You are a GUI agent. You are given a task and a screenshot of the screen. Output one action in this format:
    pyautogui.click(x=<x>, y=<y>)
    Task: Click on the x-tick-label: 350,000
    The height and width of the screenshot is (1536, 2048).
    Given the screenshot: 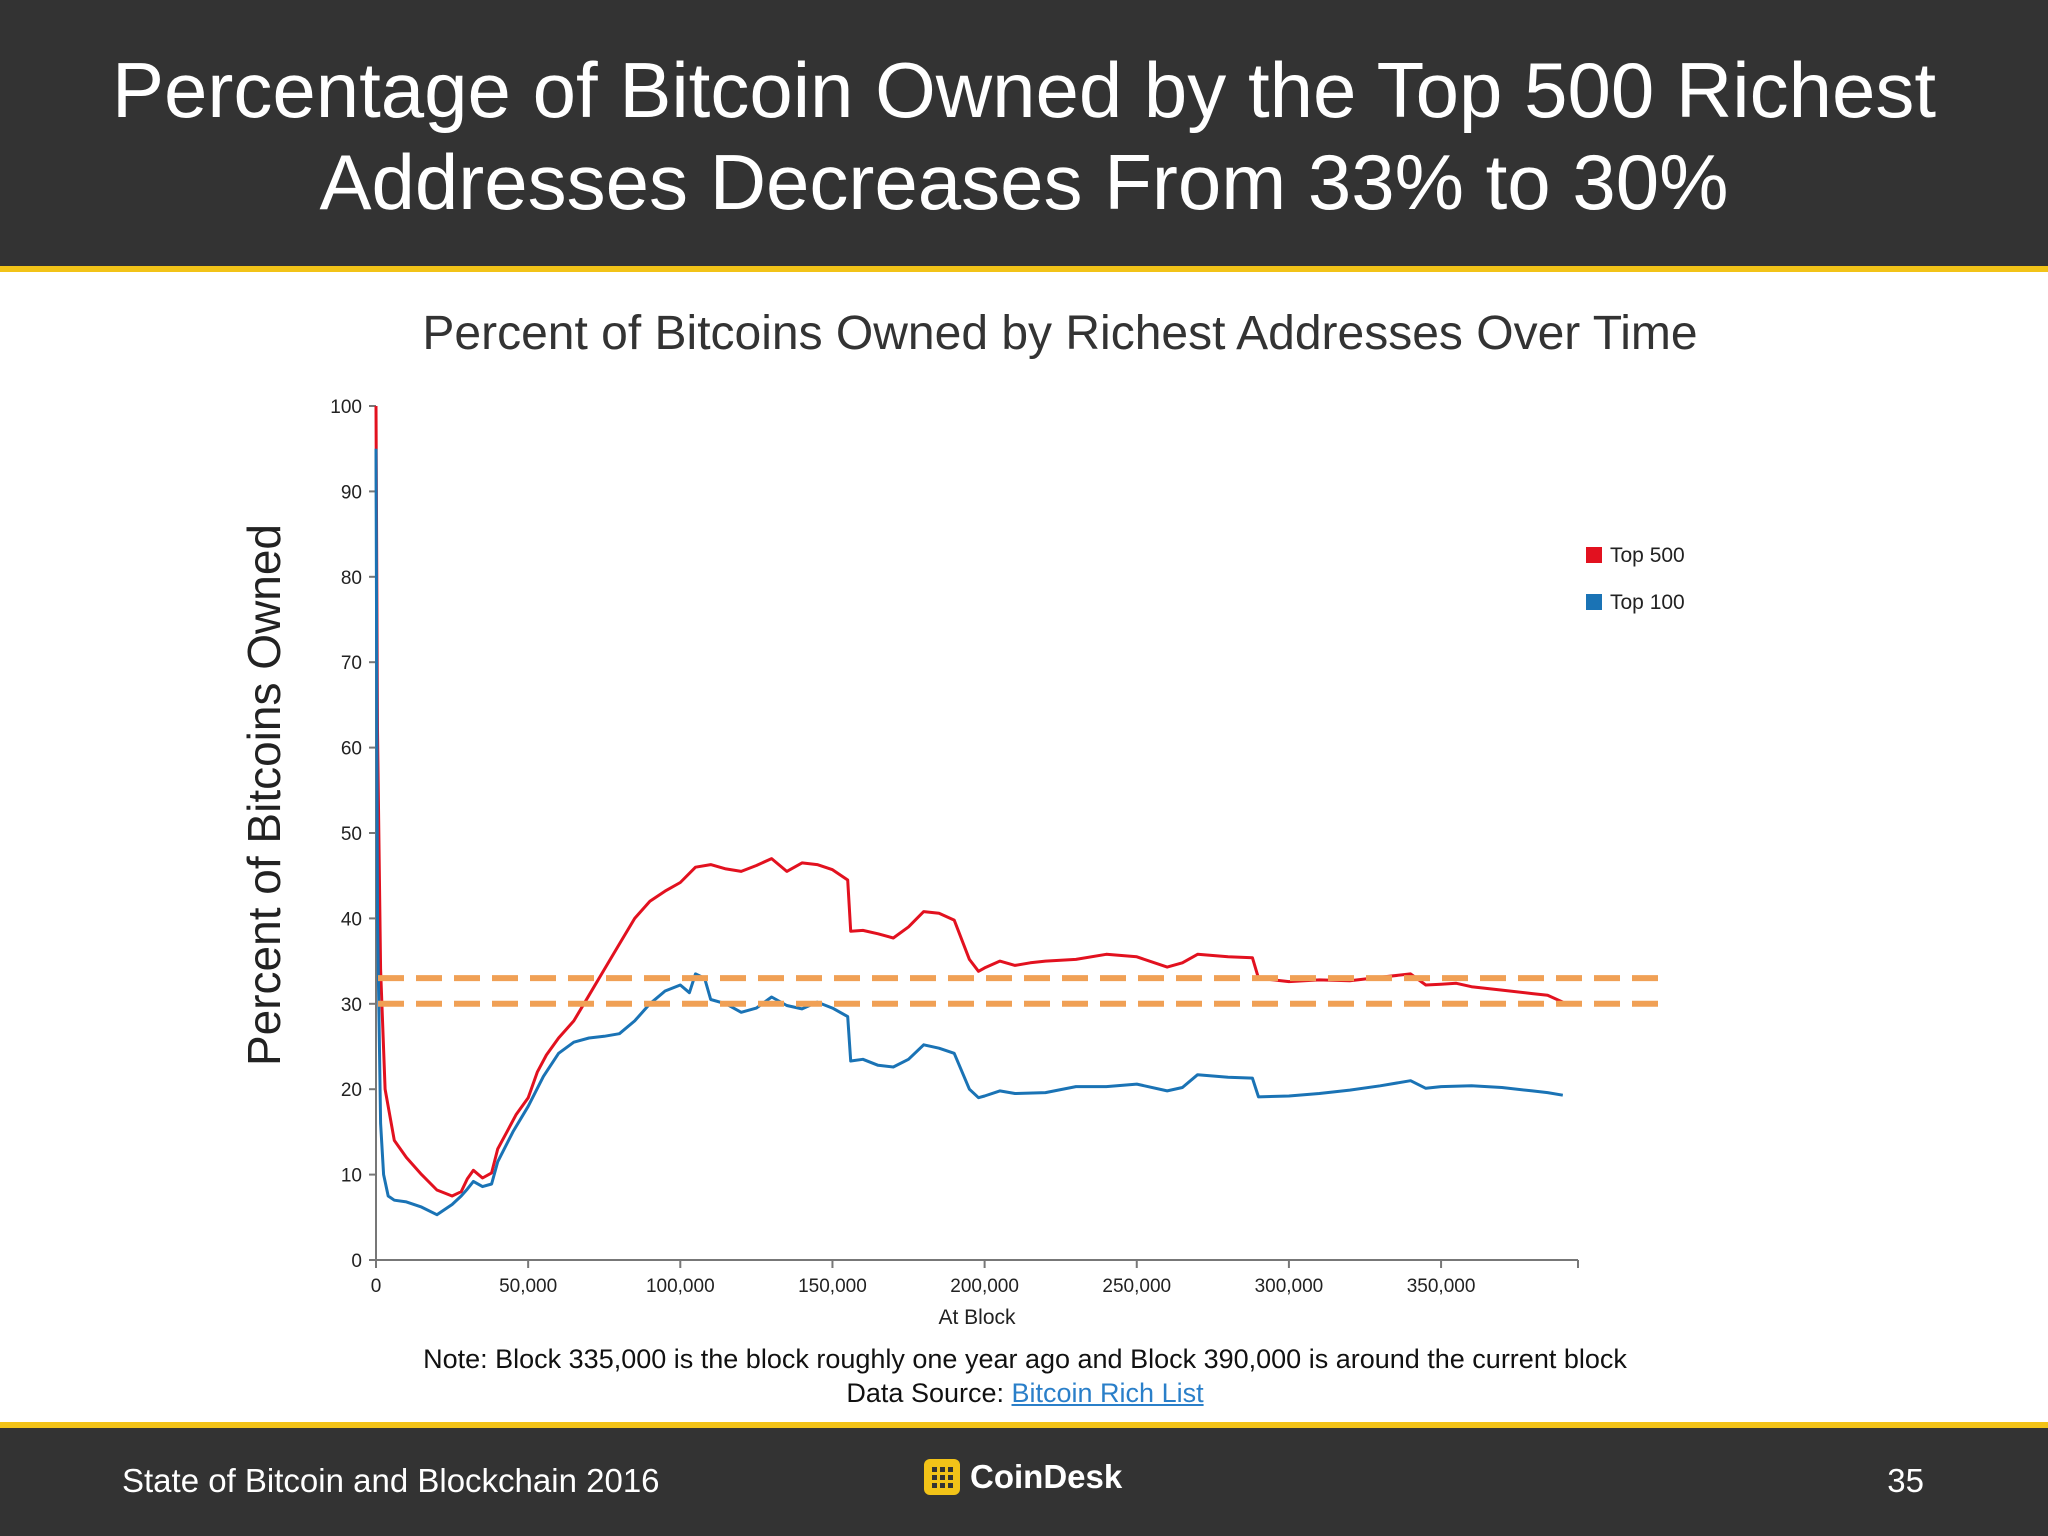 What is the action you would take?
    pyautogui.click(x=1441, y=1286)
    